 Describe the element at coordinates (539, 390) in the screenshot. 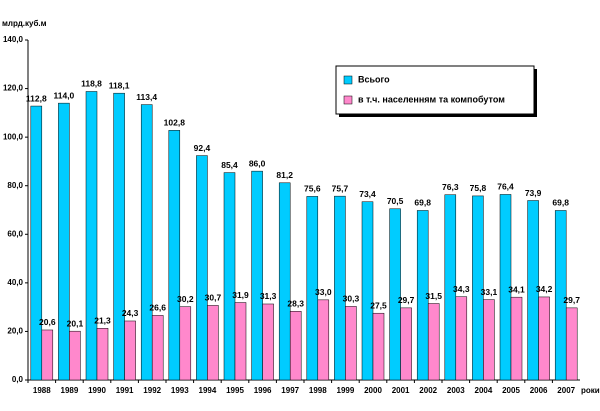

I see `x-tick-label: 2006` at that location.